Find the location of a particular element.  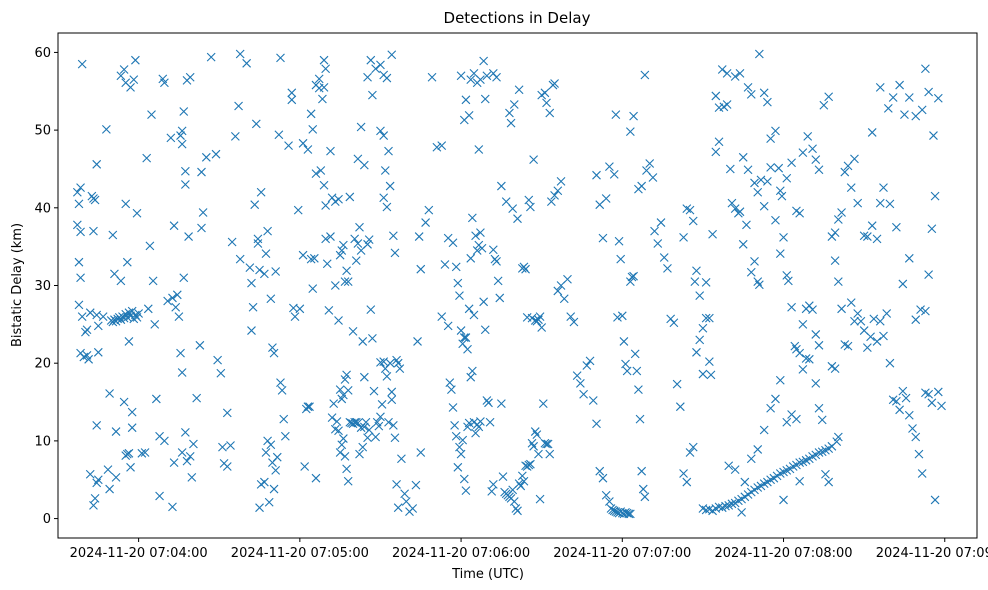

y-axis-label: Bistatic Delay (km) is located at coordinates (17, 285).